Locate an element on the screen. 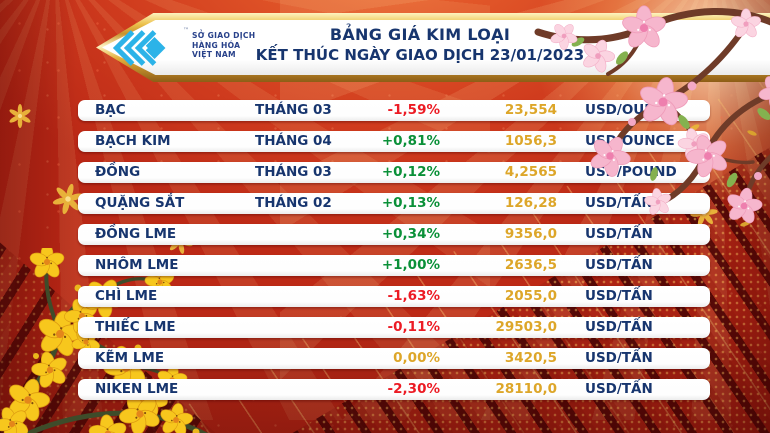  percent-change: 0,00% is located at coordinates (416, 358).